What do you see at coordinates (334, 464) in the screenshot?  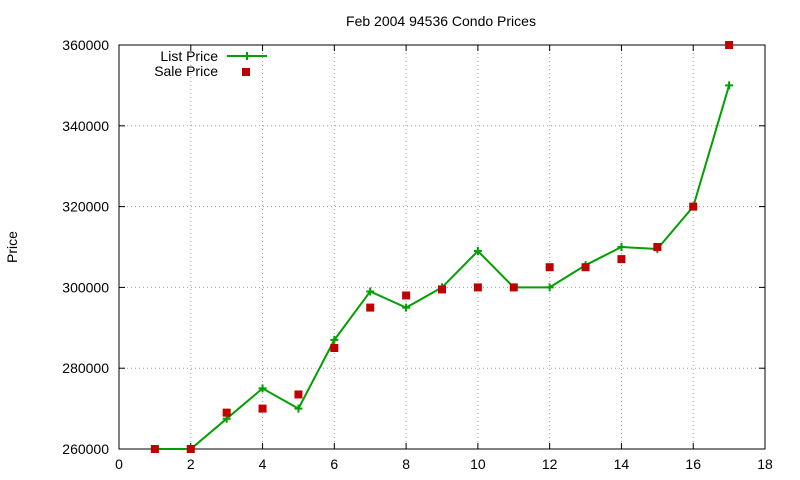 I see `x-tick-label: 6` at bounding box center [334, 464].